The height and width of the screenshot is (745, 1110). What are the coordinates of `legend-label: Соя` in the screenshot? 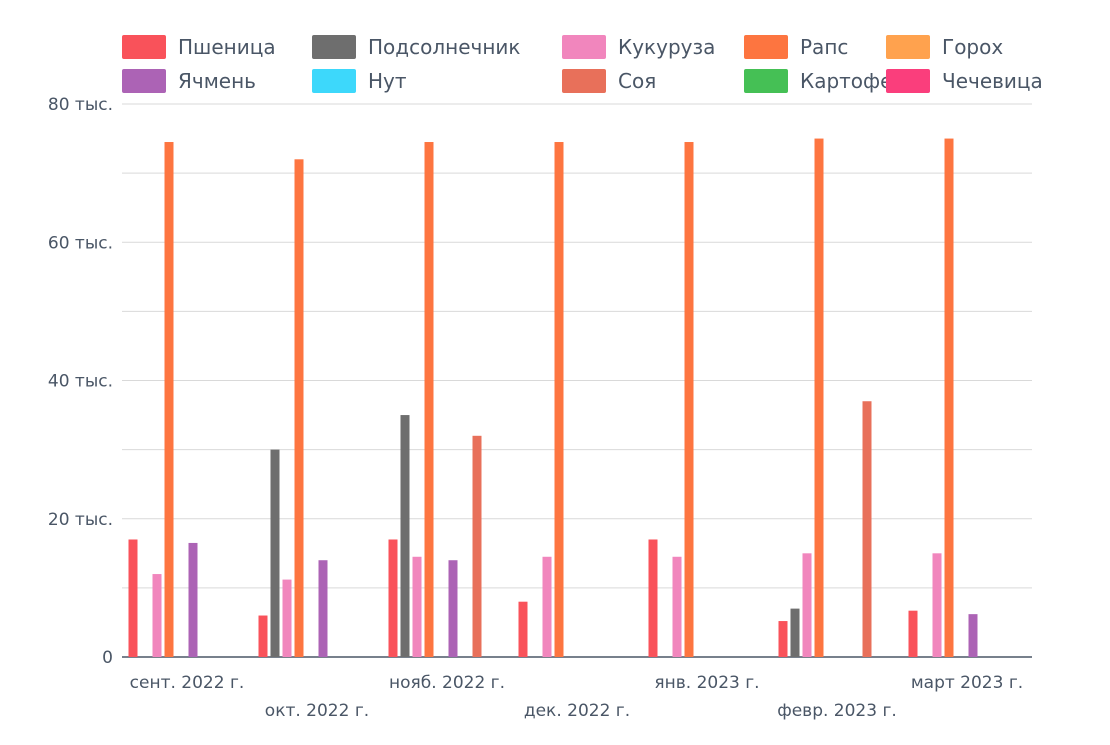 It's located at (637, 81).